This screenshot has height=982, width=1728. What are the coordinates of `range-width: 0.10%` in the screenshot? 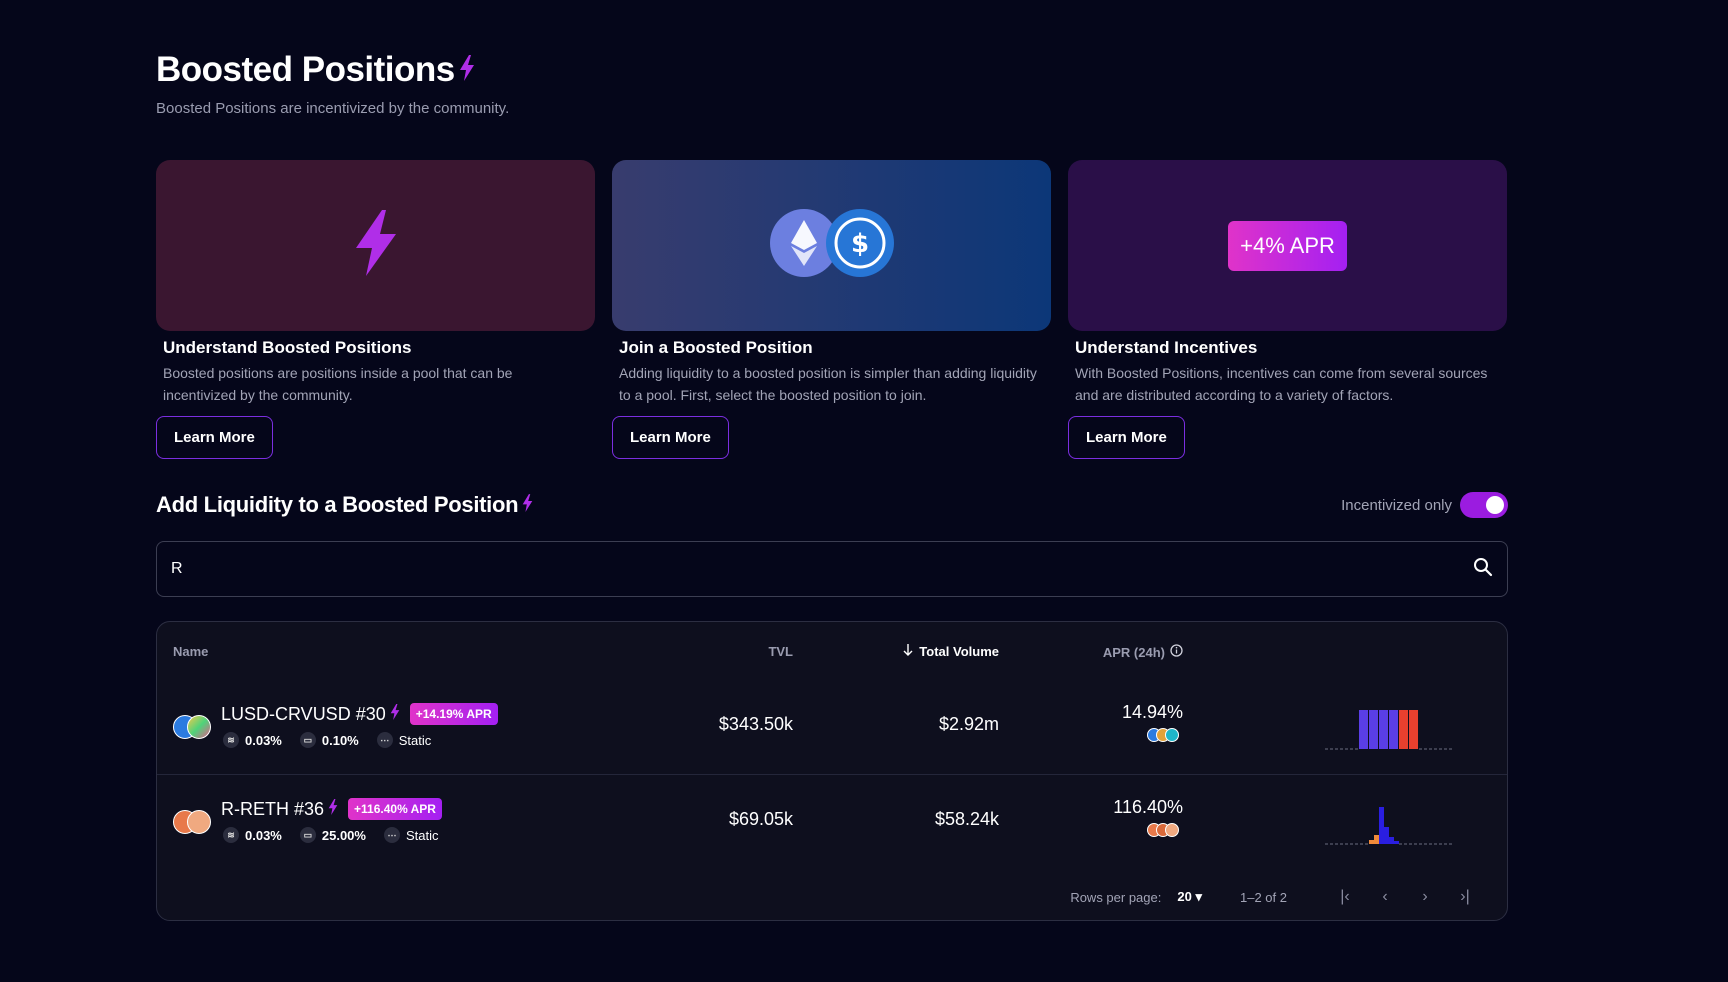 It's located at (340, 740).